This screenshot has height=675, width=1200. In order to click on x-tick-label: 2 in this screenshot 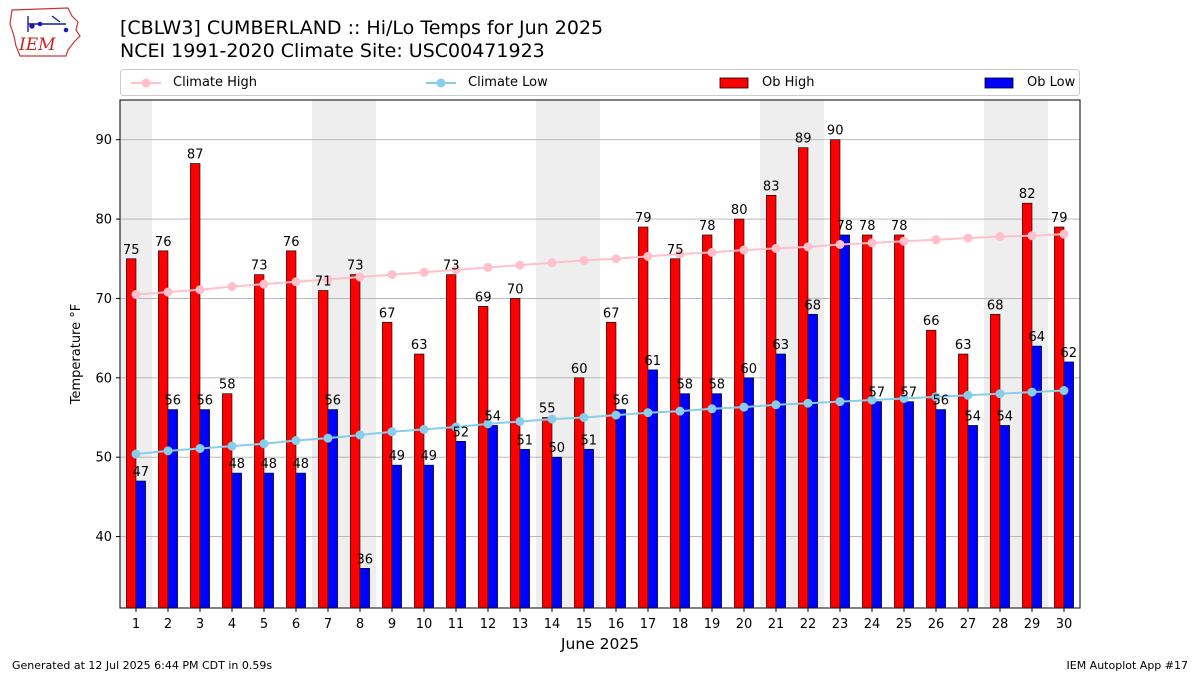, I will do `click(168, 624)`.